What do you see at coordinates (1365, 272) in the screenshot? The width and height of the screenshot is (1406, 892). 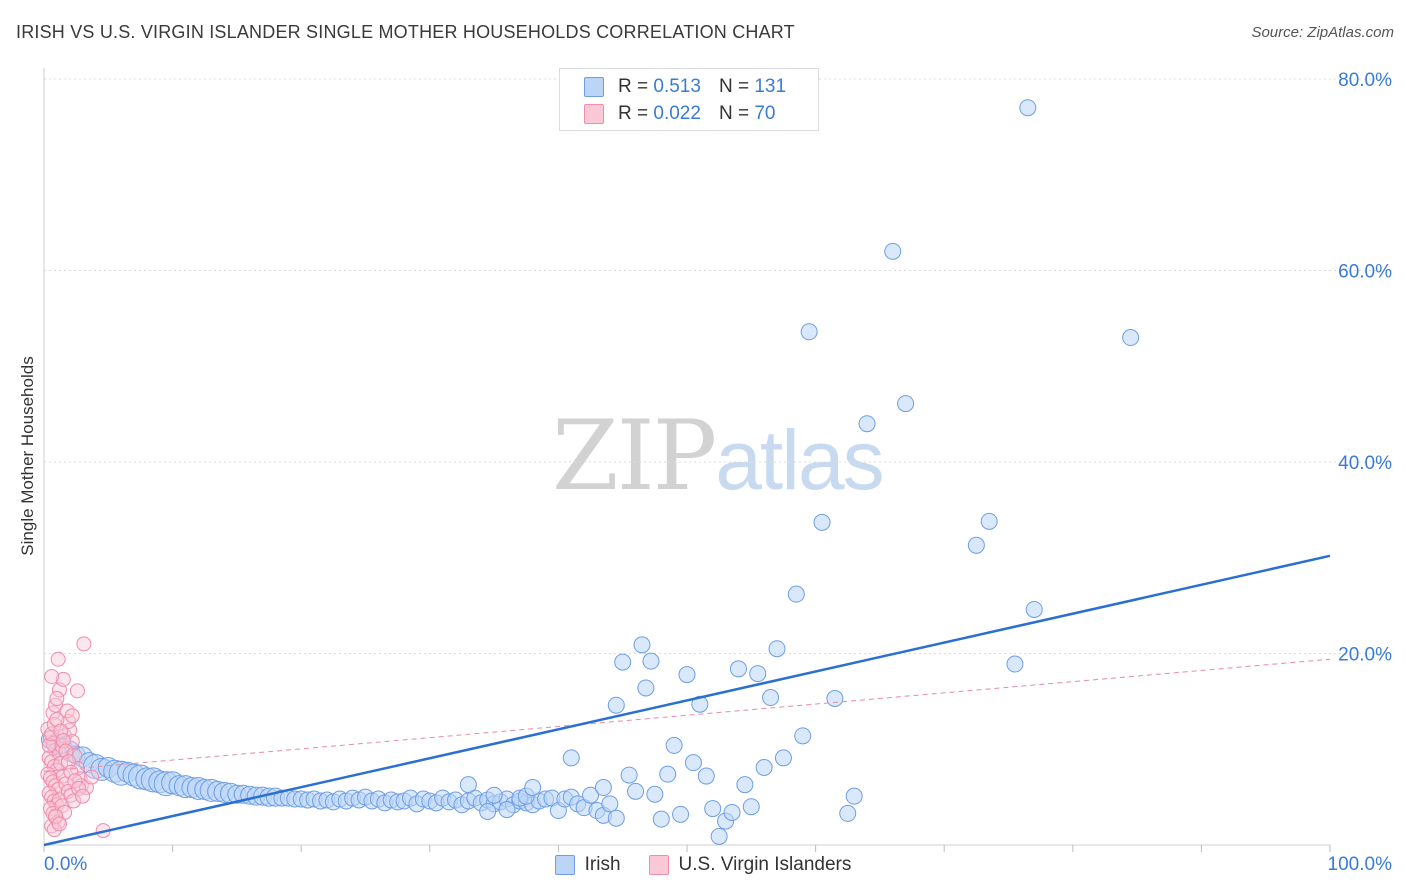 I see `y-tick-label: 60.0%` at bounding box center [1365, 272].